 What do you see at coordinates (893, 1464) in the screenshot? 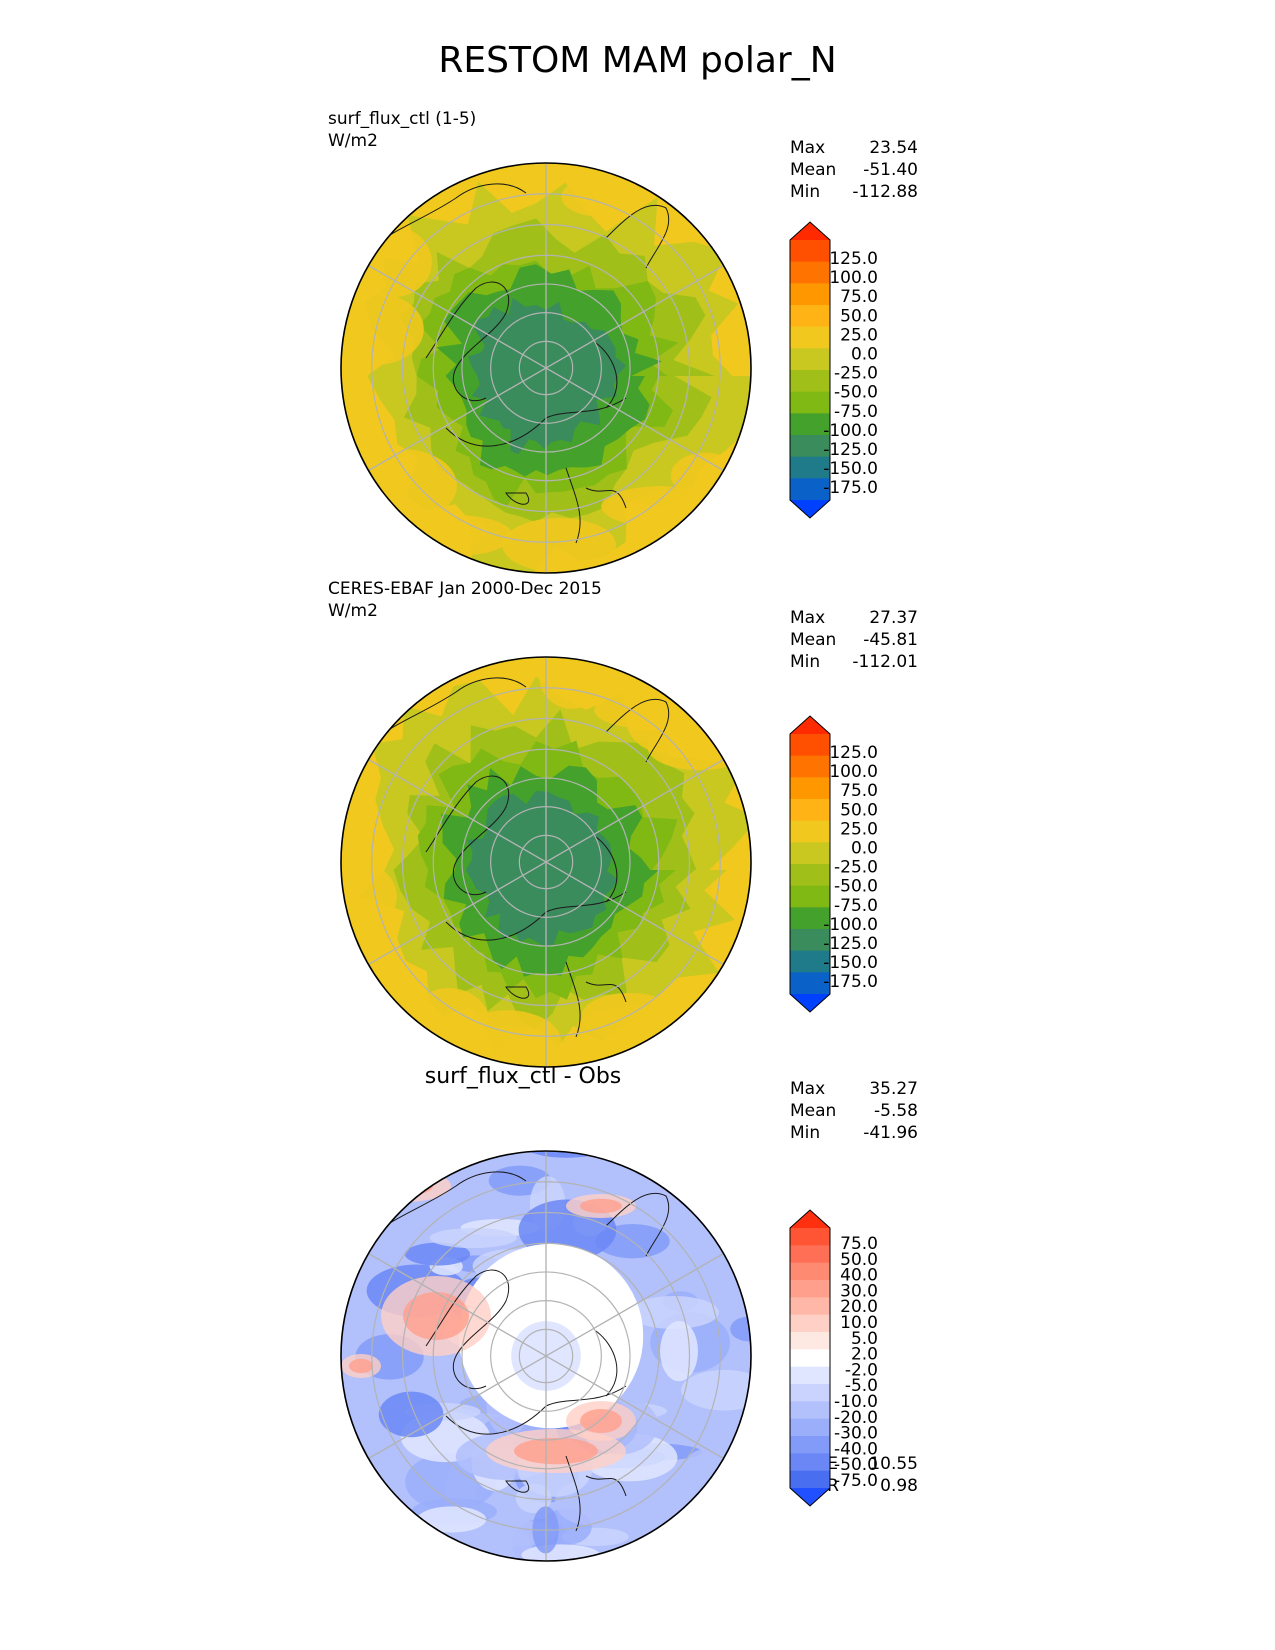
I see `panel3-rmse: 10.55` at bounding box center [893, 1464].